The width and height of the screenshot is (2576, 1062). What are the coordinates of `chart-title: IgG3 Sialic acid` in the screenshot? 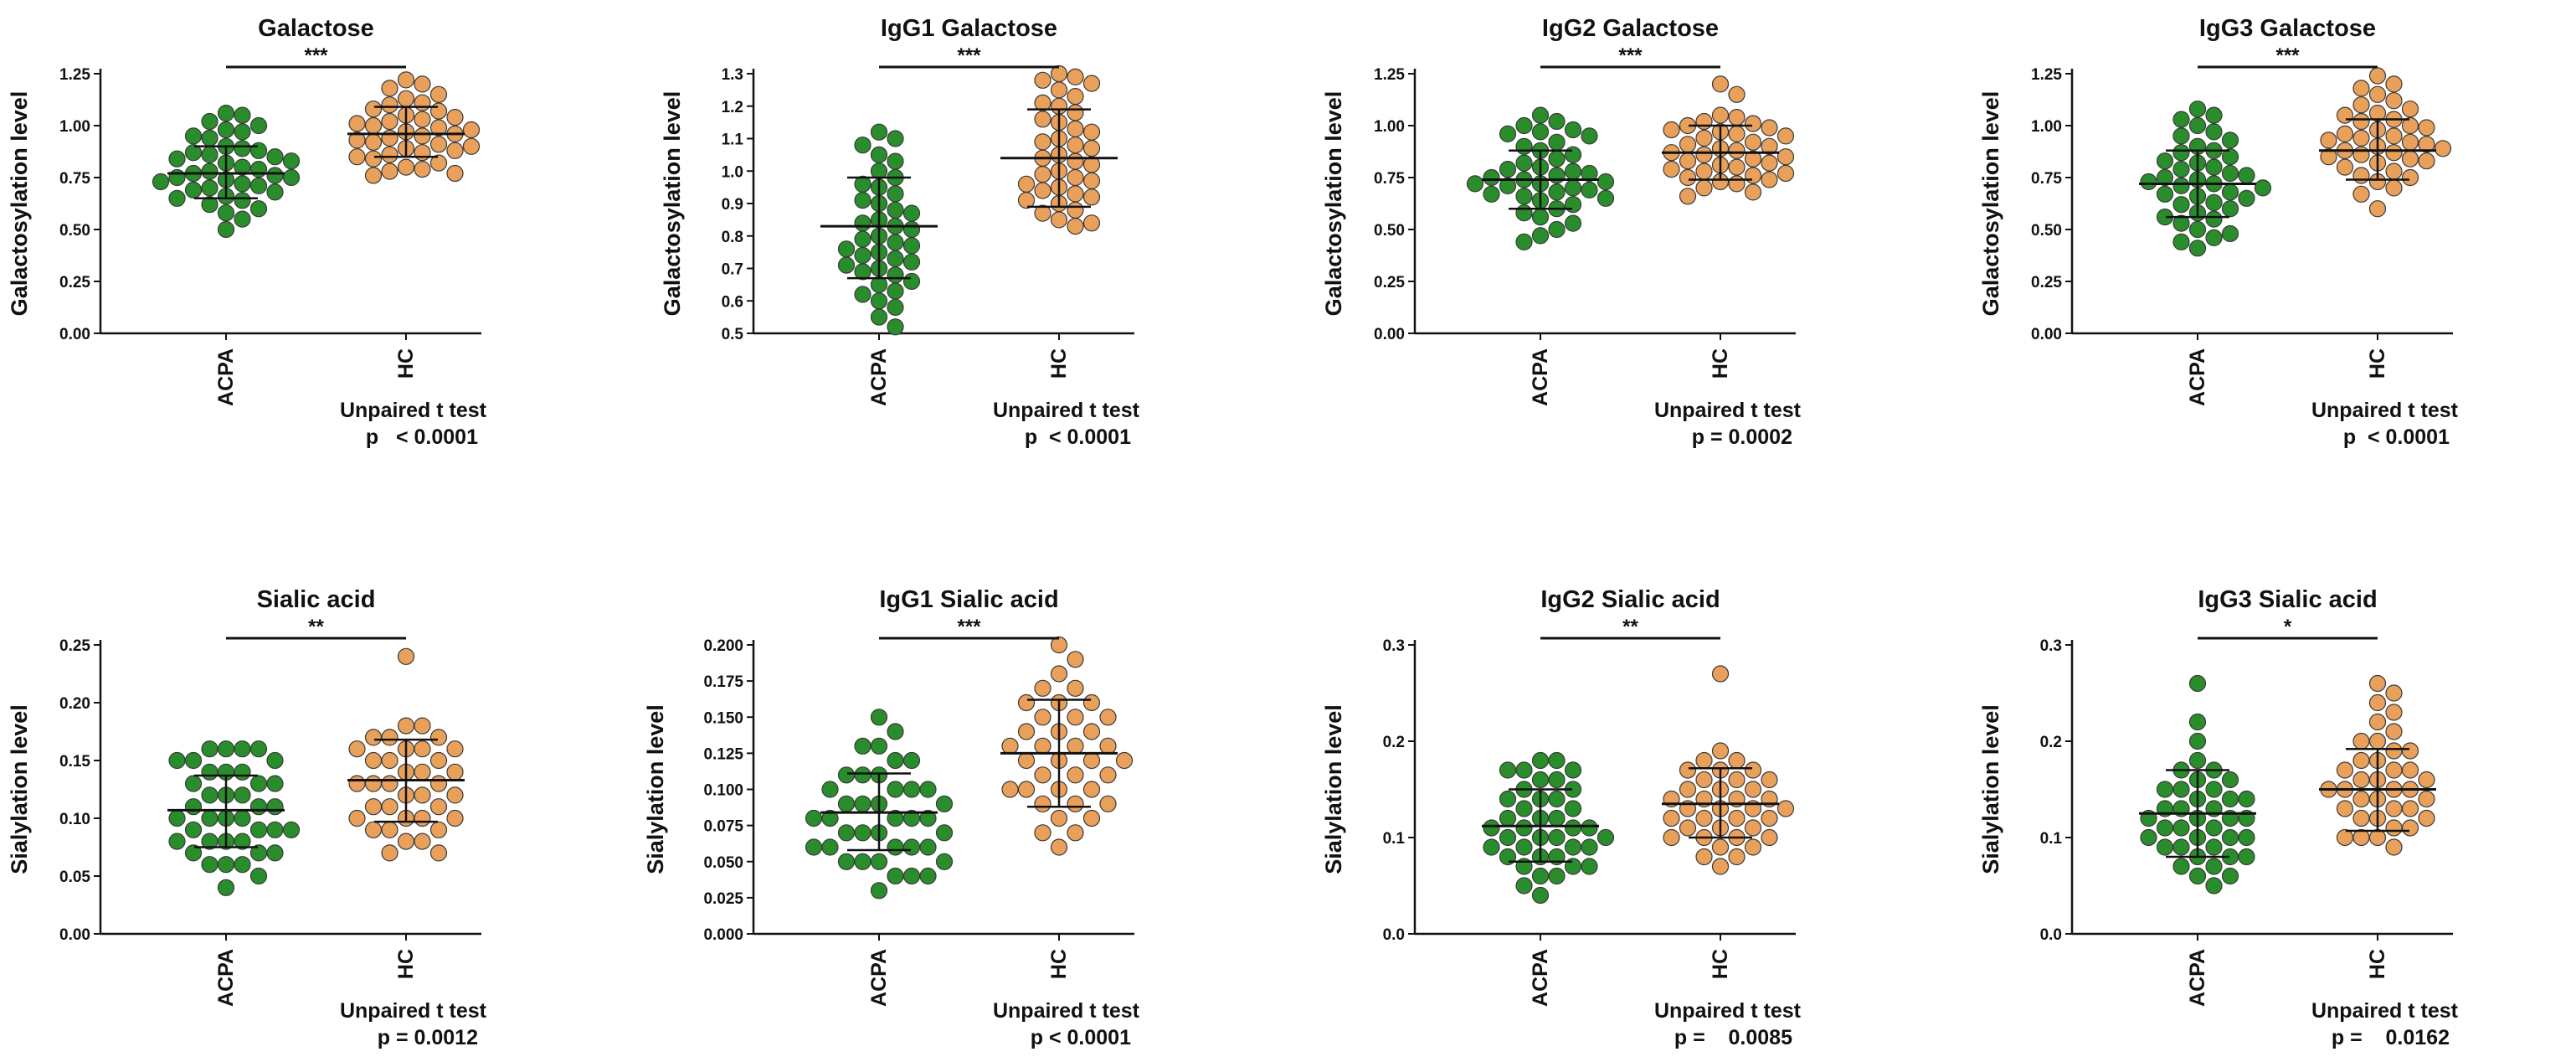 It's located at (2287, 599).